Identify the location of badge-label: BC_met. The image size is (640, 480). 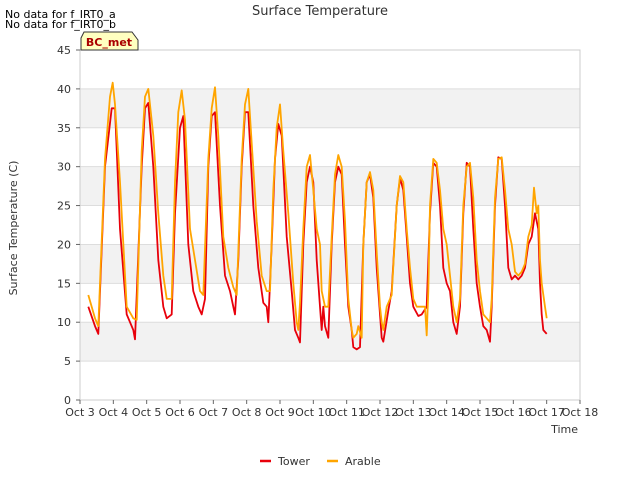
(109, 42).